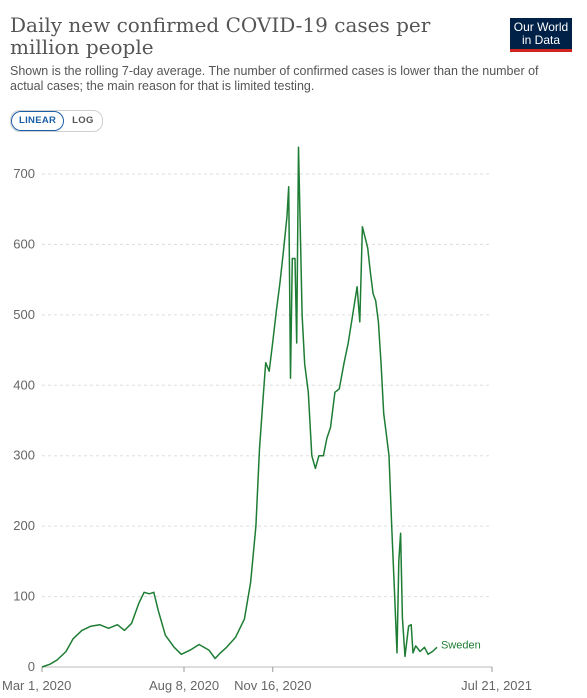 The height and width of the screenshot is (698, 587). What do you see at coordinates (272, 685) in the screenshot?
I see `x-tick-label: Nov 16, 2020` at bounding box center [272, 685].